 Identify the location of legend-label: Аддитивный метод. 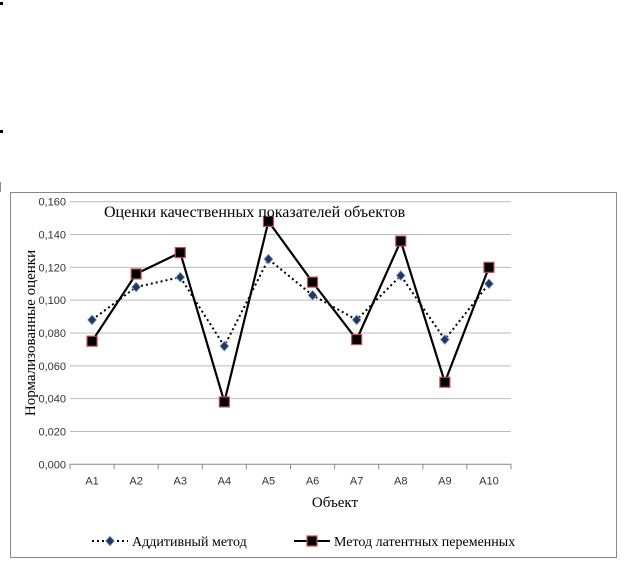
(189, 542).